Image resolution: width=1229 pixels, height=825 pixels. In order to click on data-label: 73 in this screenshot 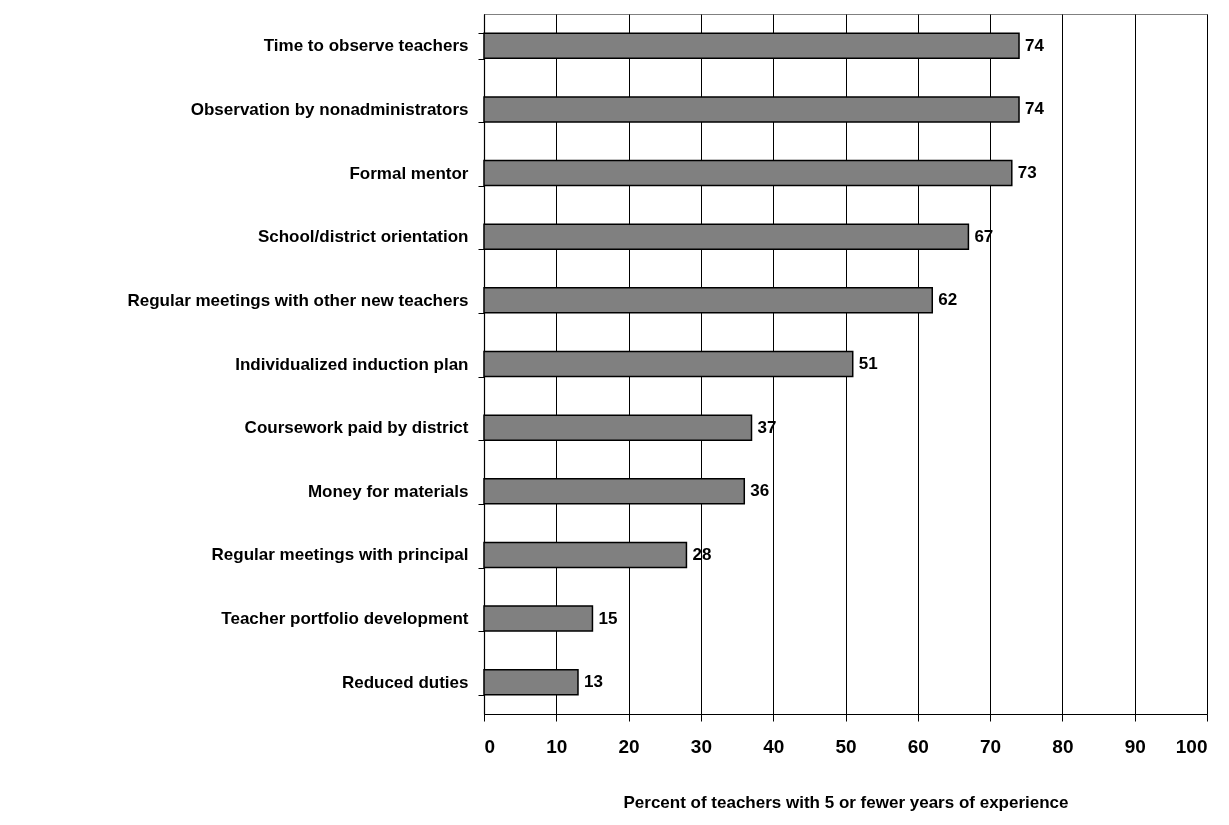, I will do `click(1027, 173)`.